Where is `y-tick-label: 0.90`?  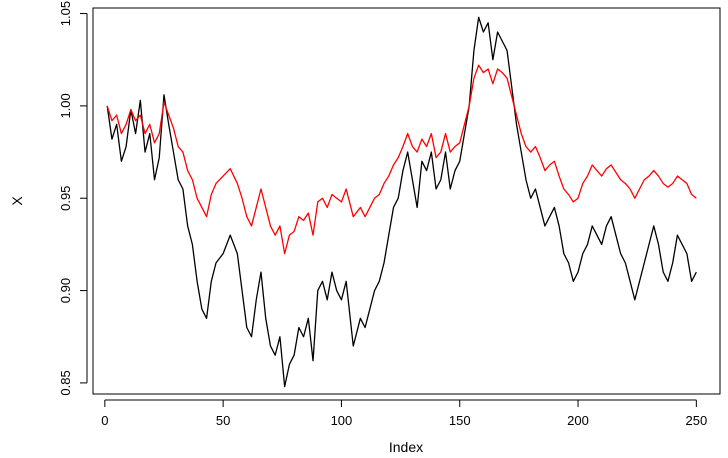
y-tick-label: 0.90 is located at coordinates (65, 290).